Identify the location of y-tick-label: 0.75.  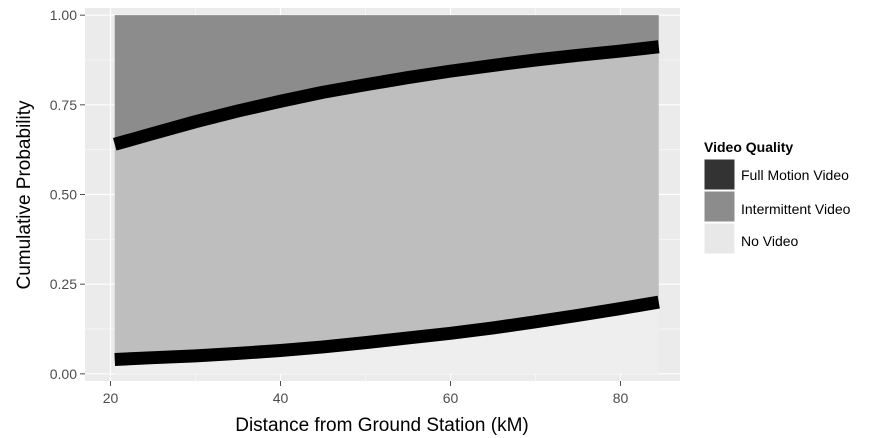
(63, 105).